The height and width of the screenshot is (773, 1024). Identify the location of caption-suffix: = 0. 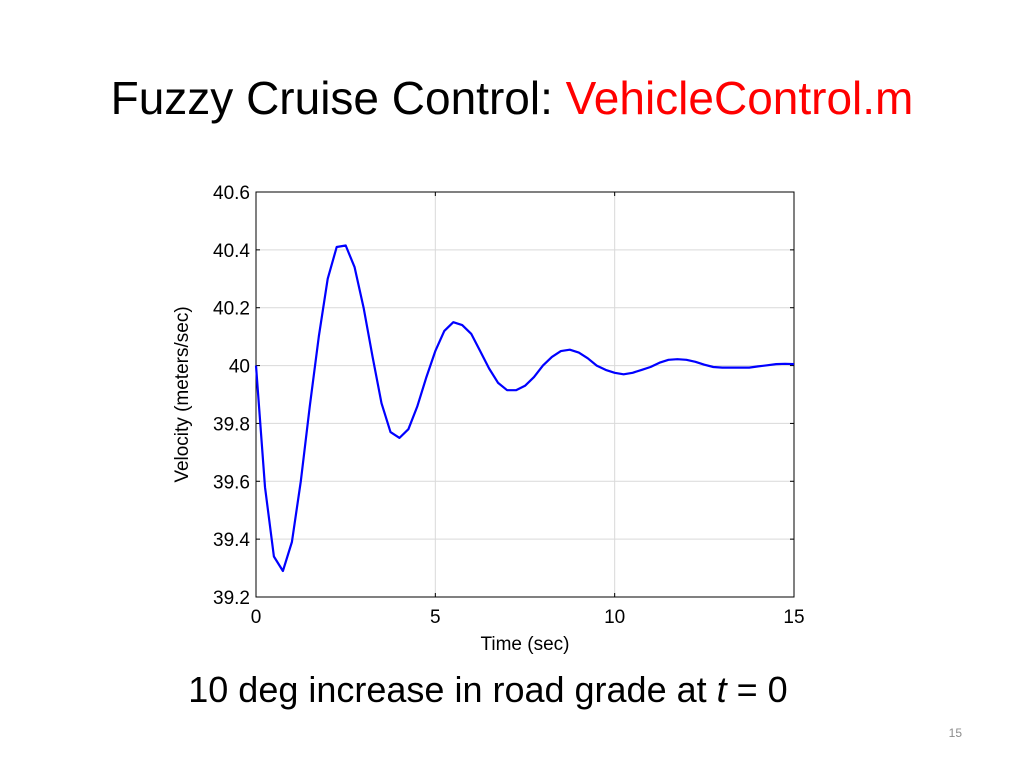
(757, 689).